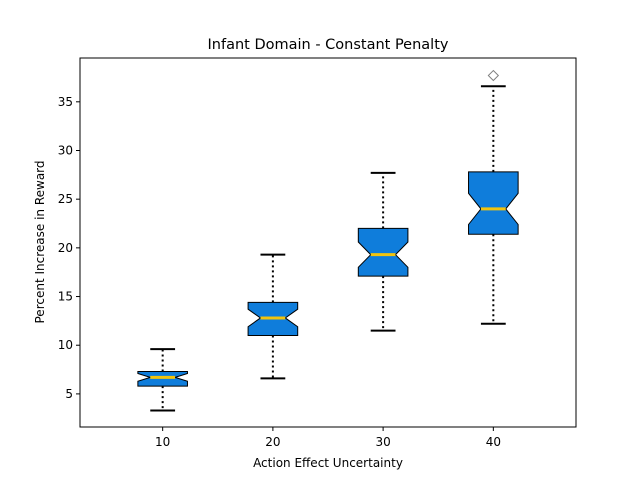 This screenshot has width=640, height=480. What do you see at coordinates (382, 442) in the screenshot?
I see `x-tick-label: 30` at bounding box center [382, 442].